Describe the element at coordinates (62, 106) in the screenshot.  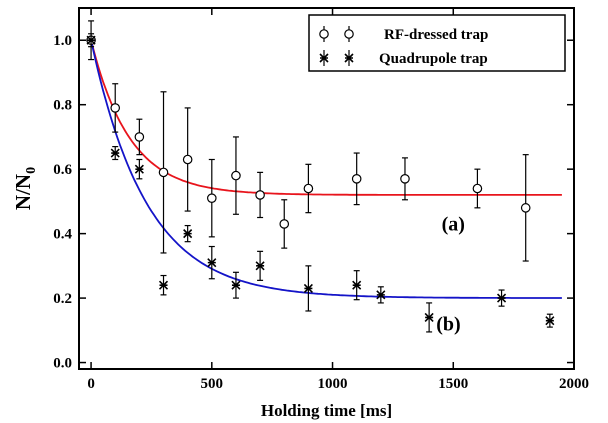
I see `y-tick-label: 0.8` at that location.